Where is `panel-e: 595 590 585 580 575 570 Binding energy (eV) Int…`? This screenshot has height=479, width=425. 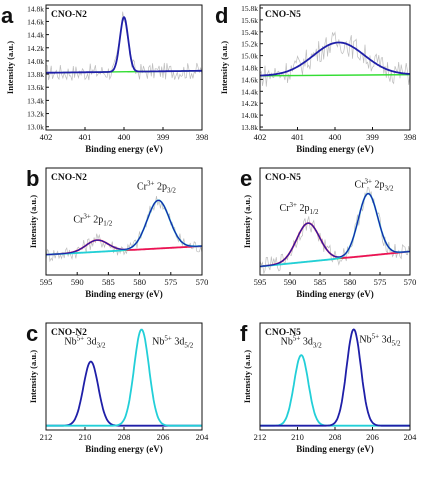
panel-e: 595 590 585 580 575 570 Binding energy (eV) Int… is located at coordinates (328, 232).